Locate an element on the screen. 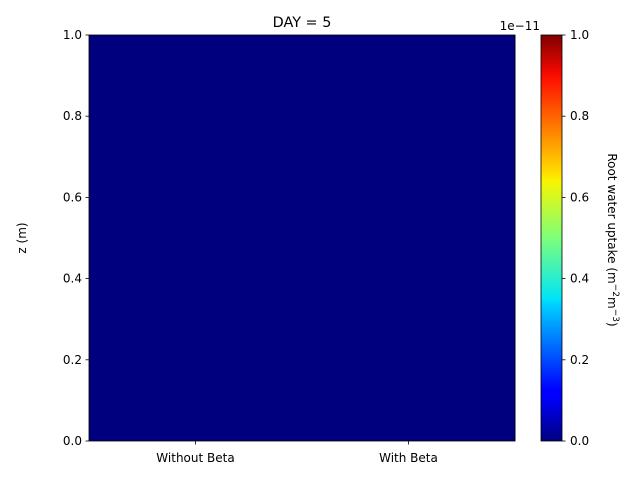  colorbar-tick-label: 0.4 is located at coordinates (579, 279).